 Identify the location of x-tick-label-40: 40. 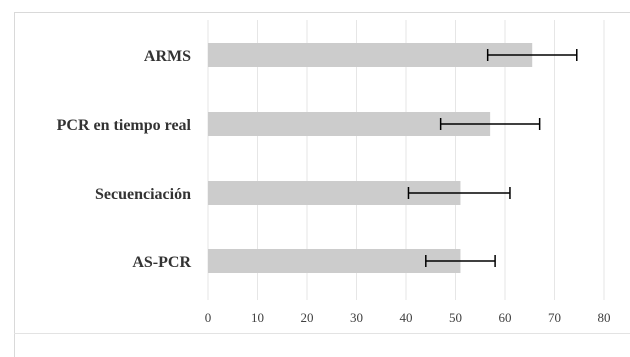
(406, 317).